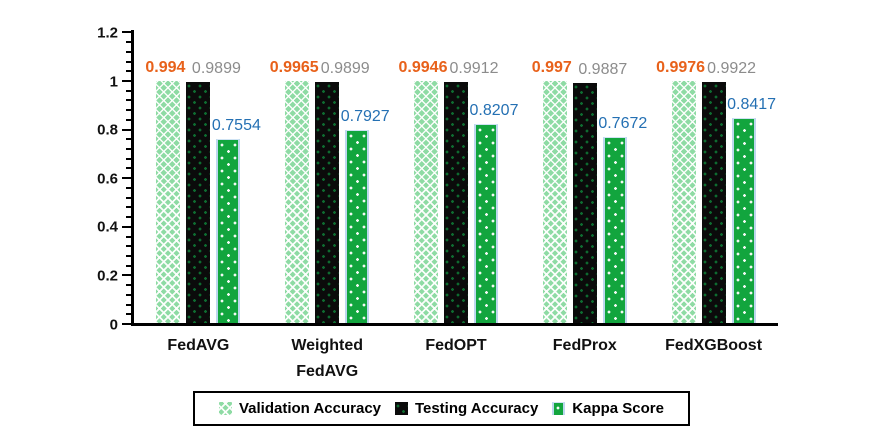  What do you see at coordinates (401, 408) in the screenshot?
I see `testing-accuracy-swatch-icon` at bounding box center [401, 408].